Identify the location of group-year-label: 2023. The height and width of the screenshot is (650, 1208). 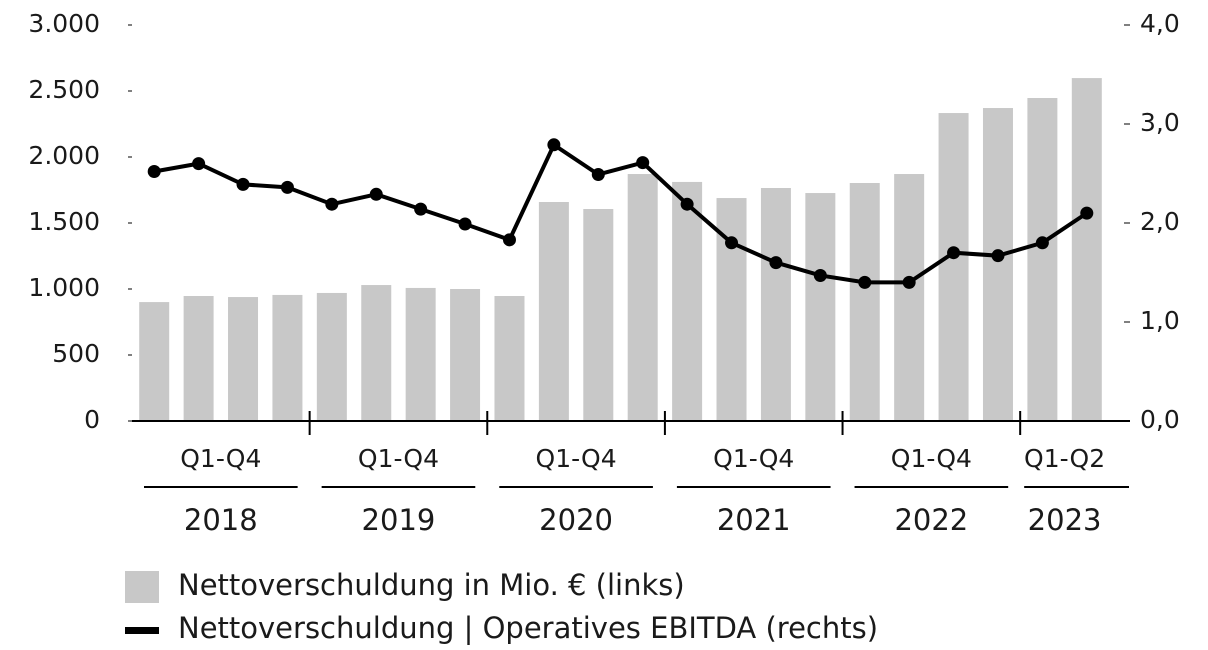
(1065, 520).